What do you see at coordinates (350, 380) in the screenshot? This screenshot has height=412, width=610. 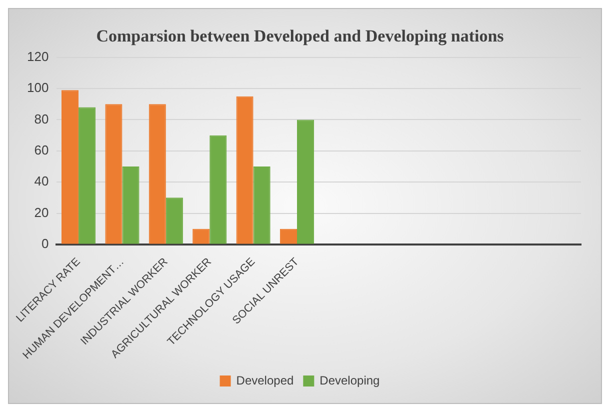 I see `legend-label: Developing` at bounding box center [350, 380].